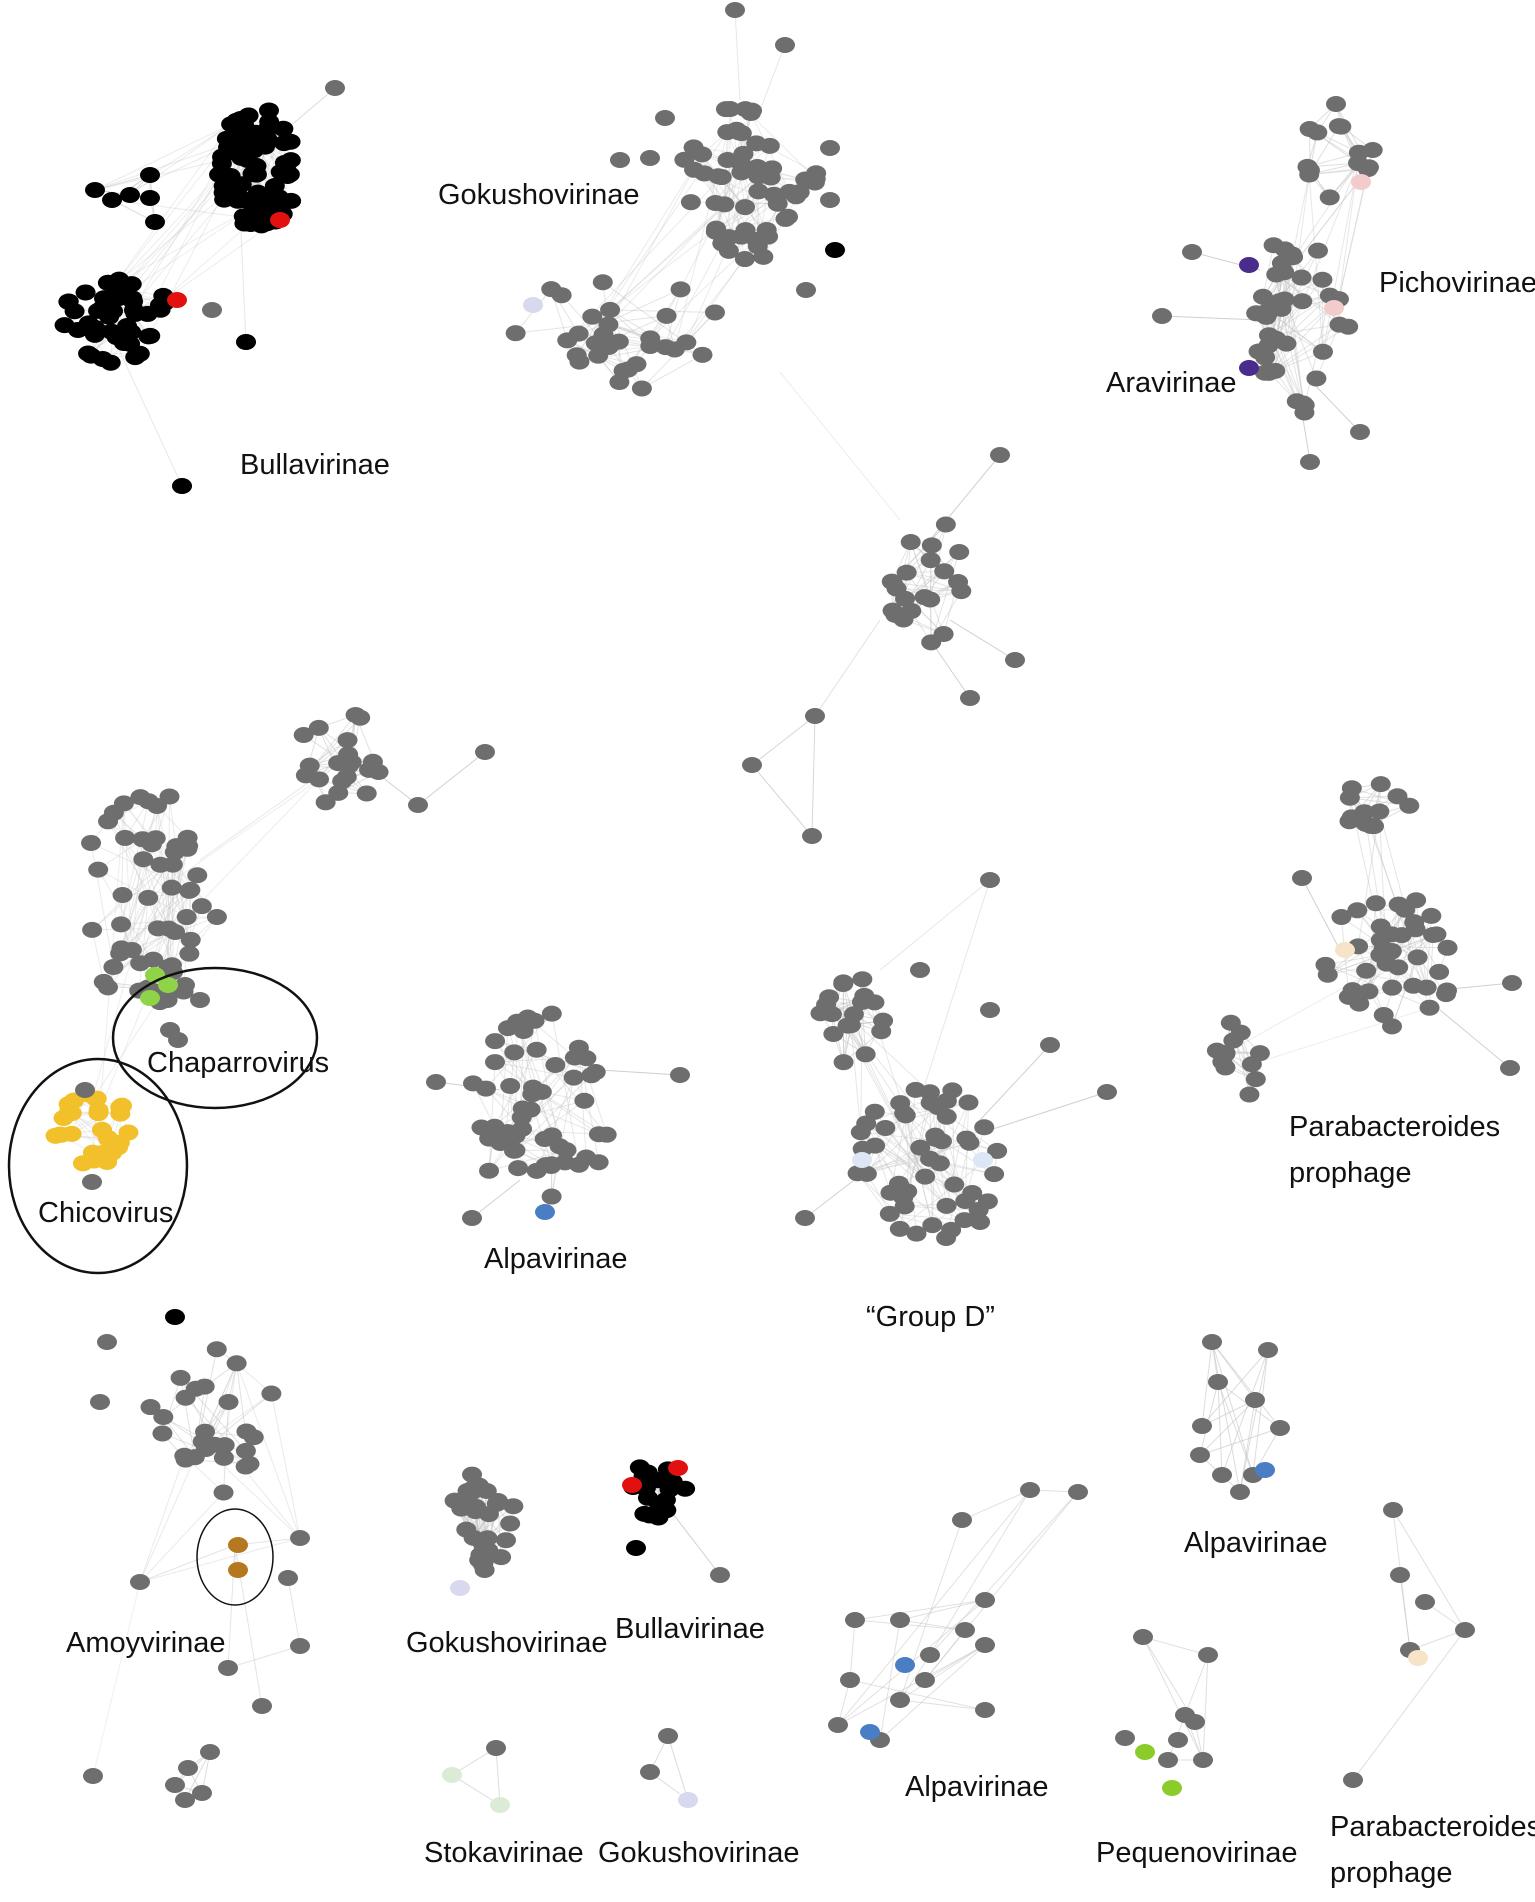 Image resolution: width=1535 pixels, height=1902 pixels. I want to click on amoyvirinae-highlight-circle, so click(235, 1557).